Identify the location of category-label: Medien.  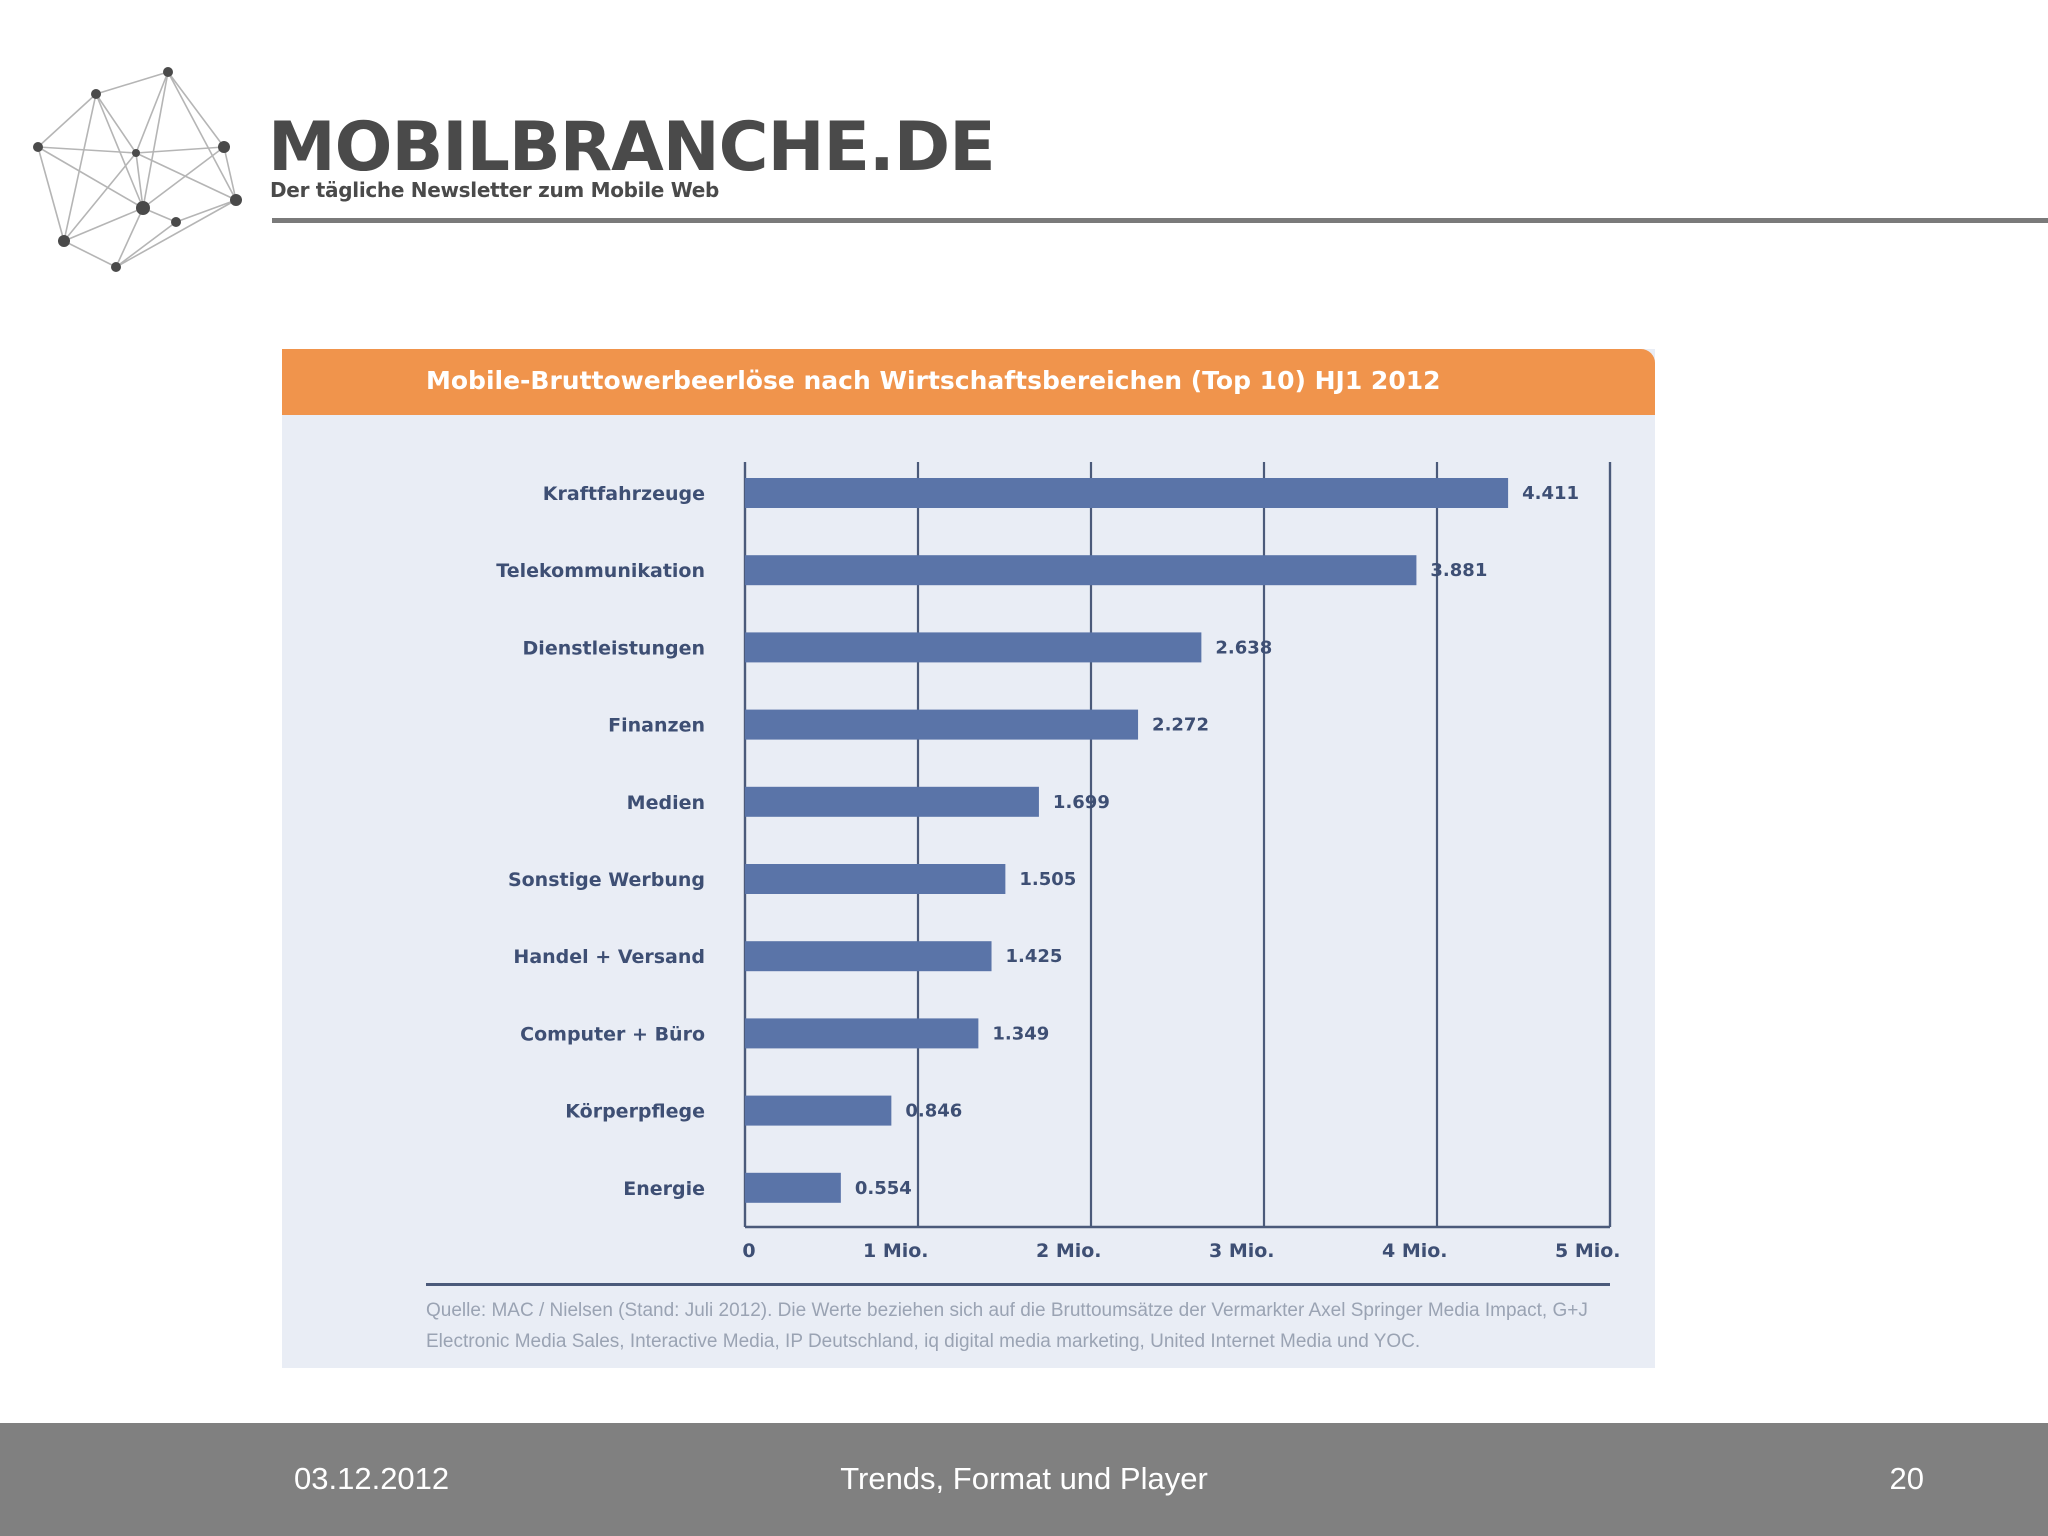
(666, 803).